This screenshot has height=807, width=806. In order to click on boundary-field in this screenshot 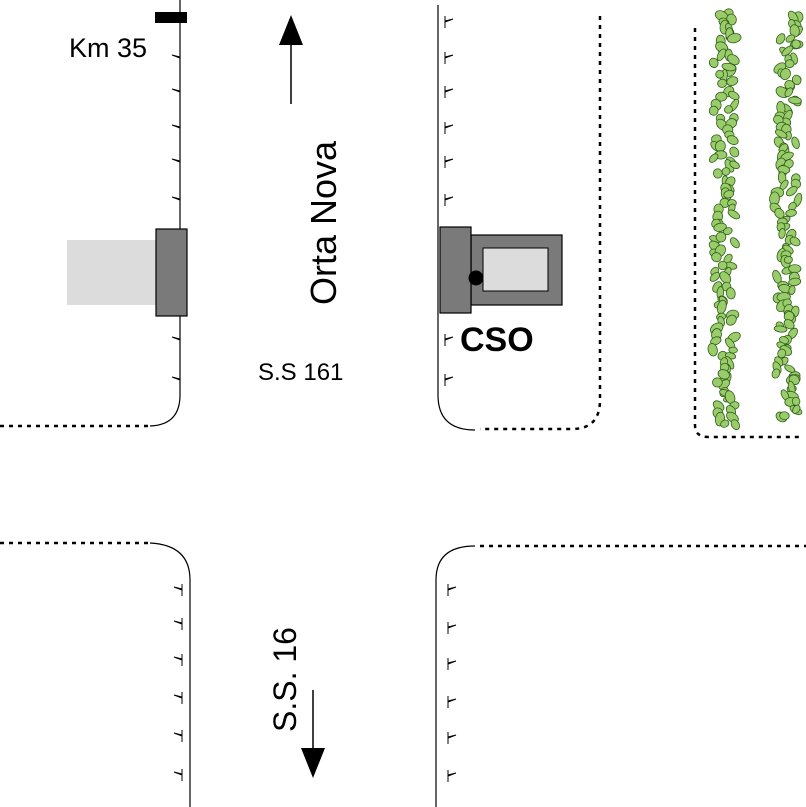, I will do `click(746, 233)`.